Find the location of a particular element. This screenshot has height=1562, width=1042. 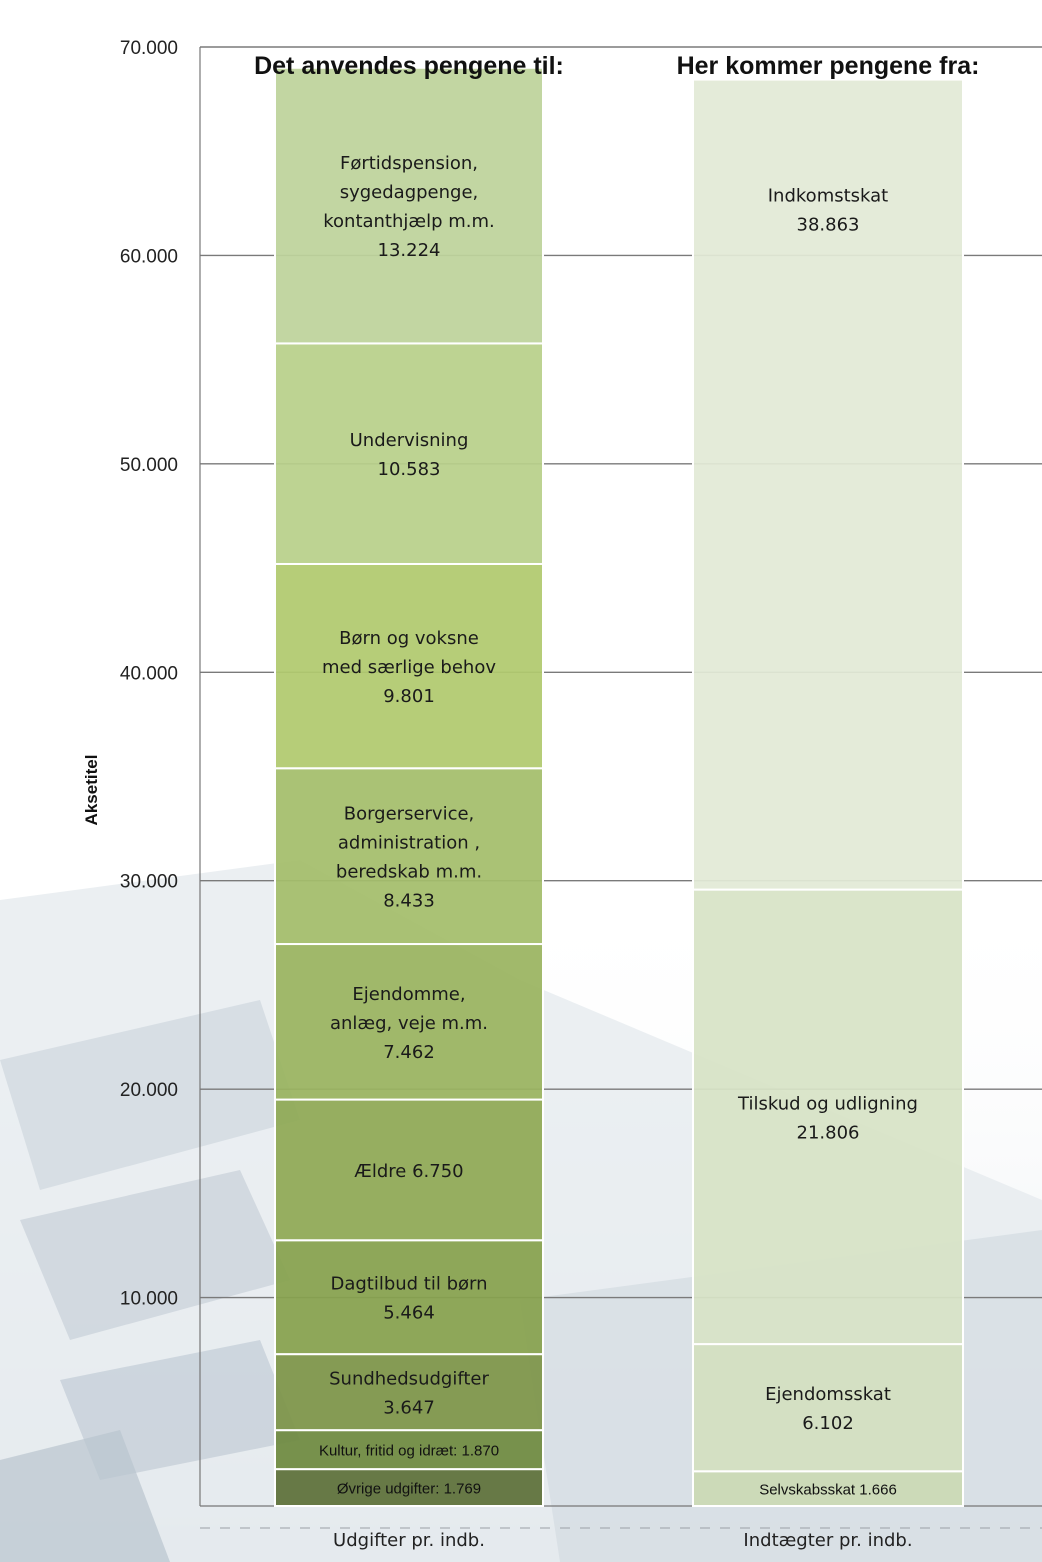

segment-label: Indkomstskat 38.863 is located at coordinates (828, 211).